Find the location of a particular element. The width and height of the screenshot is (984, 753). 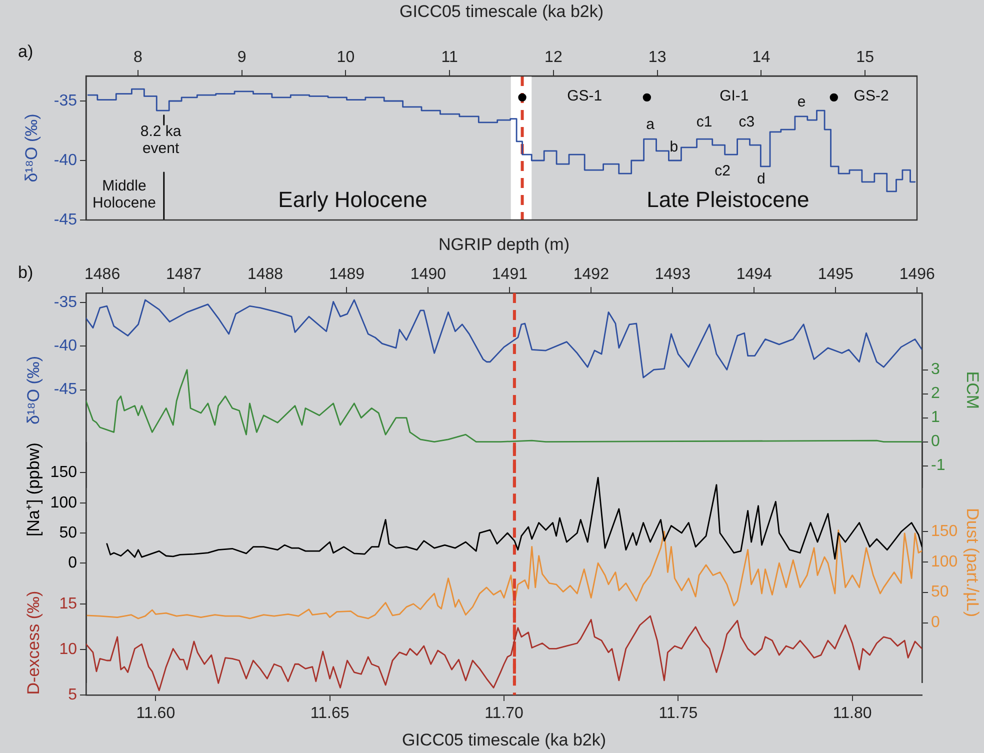

annotation: GI-1 is located at coordinates (734, 95).